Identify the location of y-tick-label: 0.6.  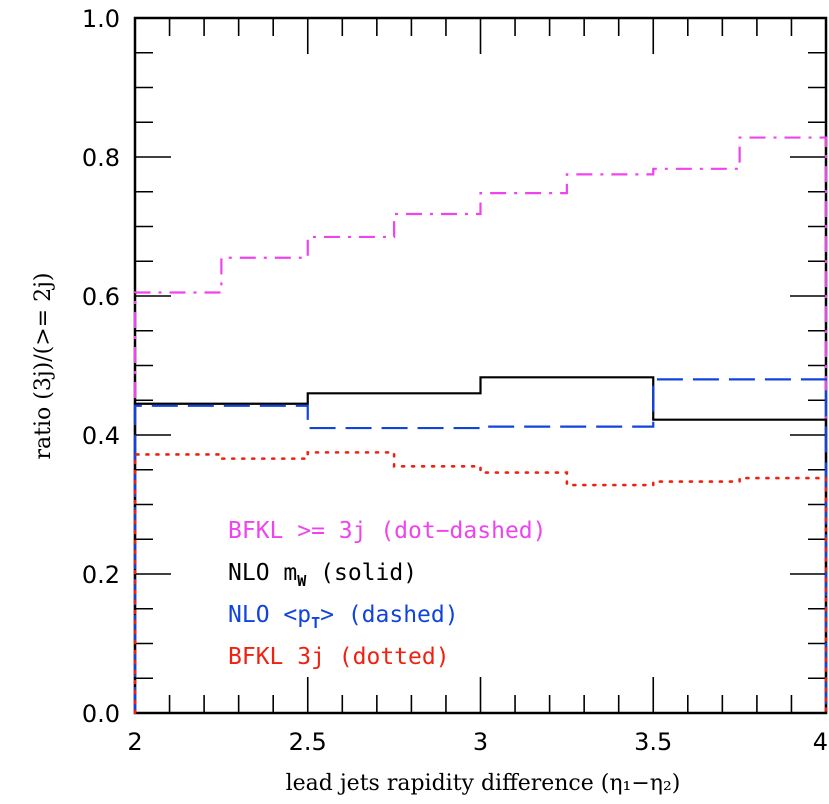
(101, 297).